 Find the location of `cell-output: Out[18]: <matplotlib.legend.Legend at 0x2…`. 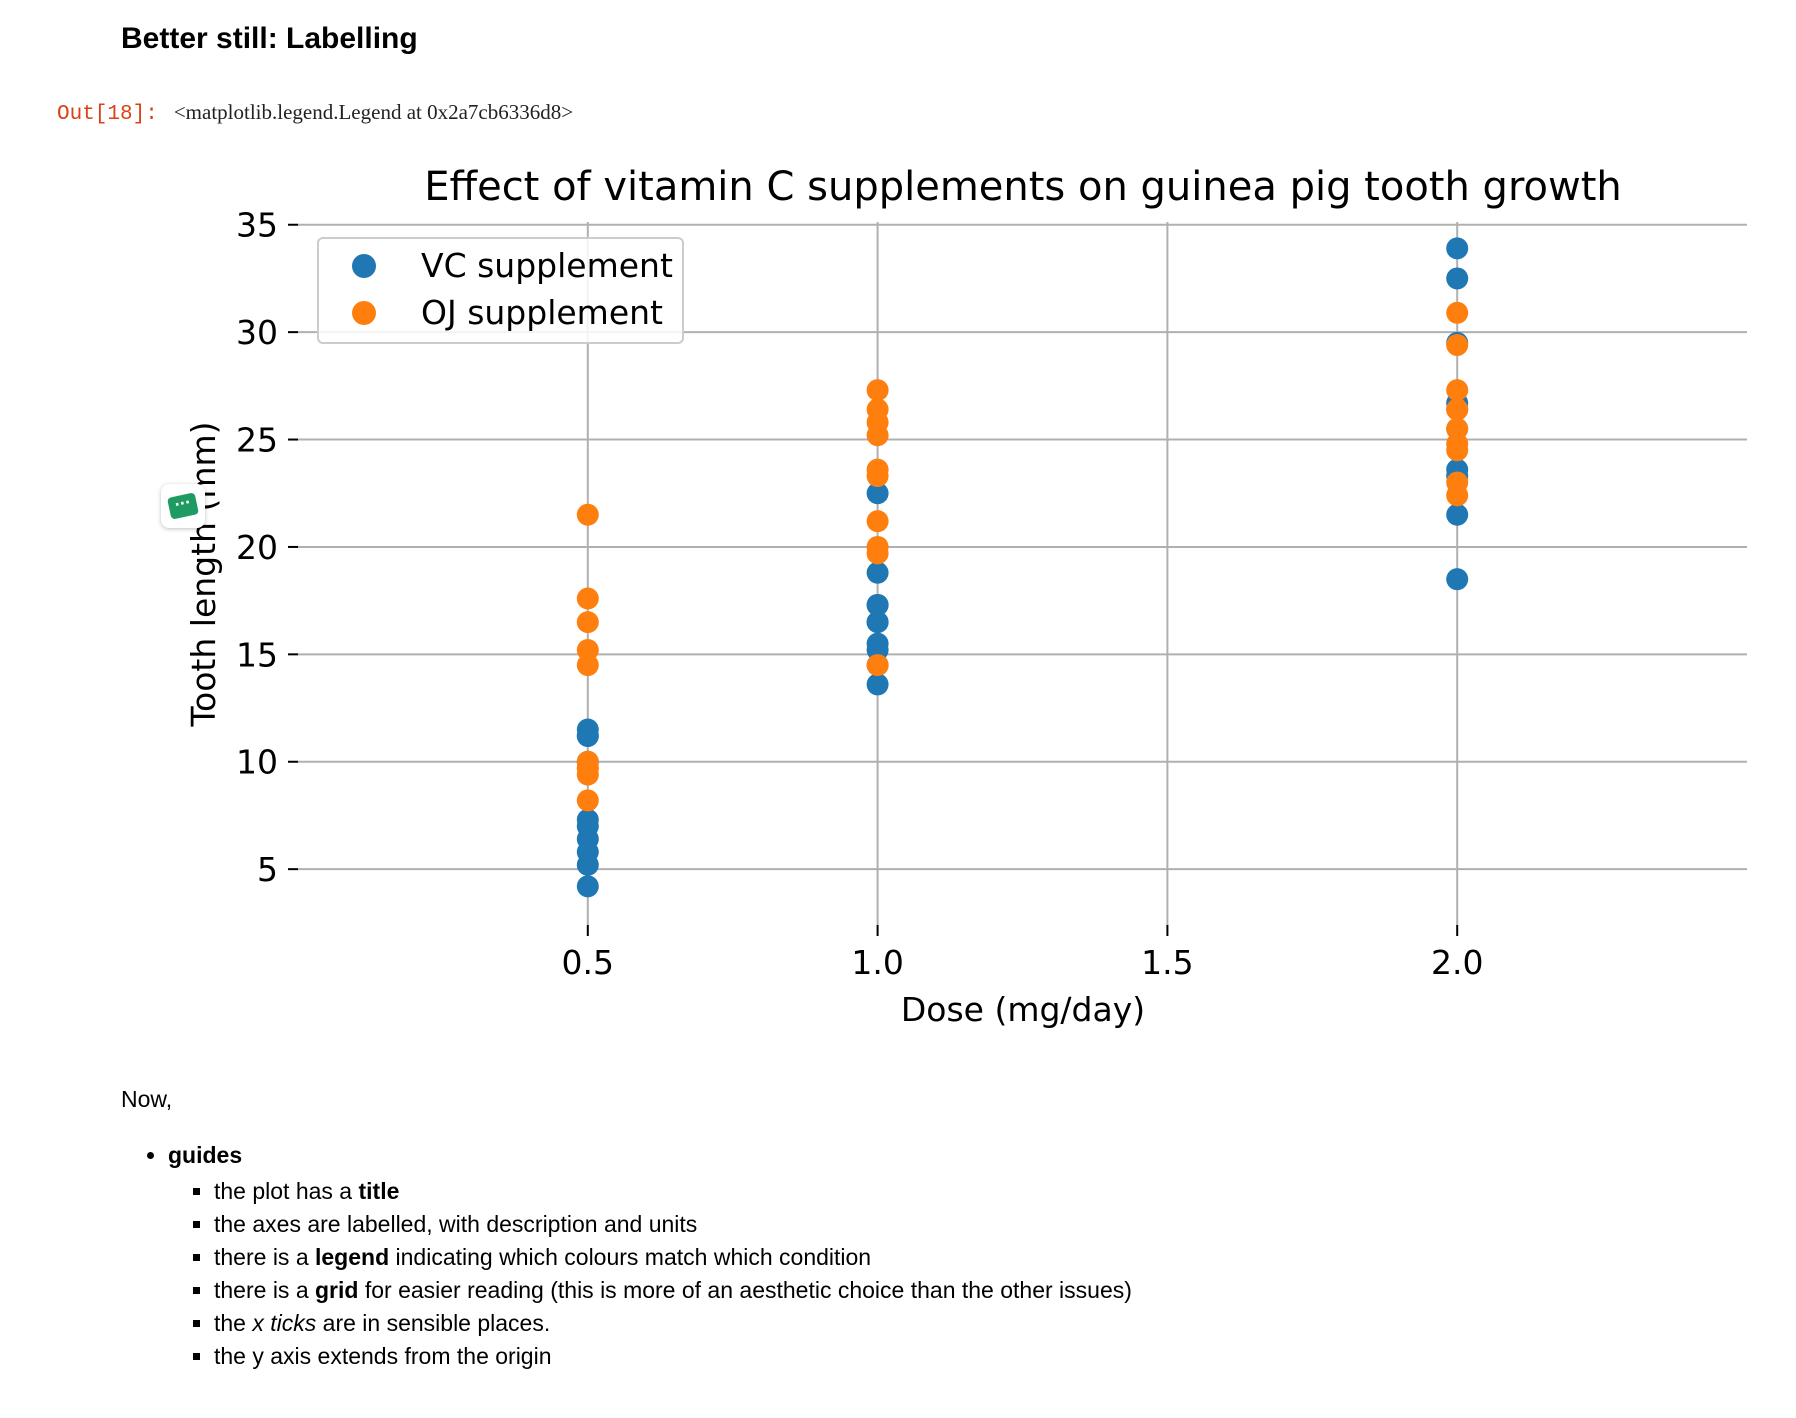

cell-output: Out[18]: <matplotlib.legend.Legend at 0x2… is located at coordinates (315, 113).